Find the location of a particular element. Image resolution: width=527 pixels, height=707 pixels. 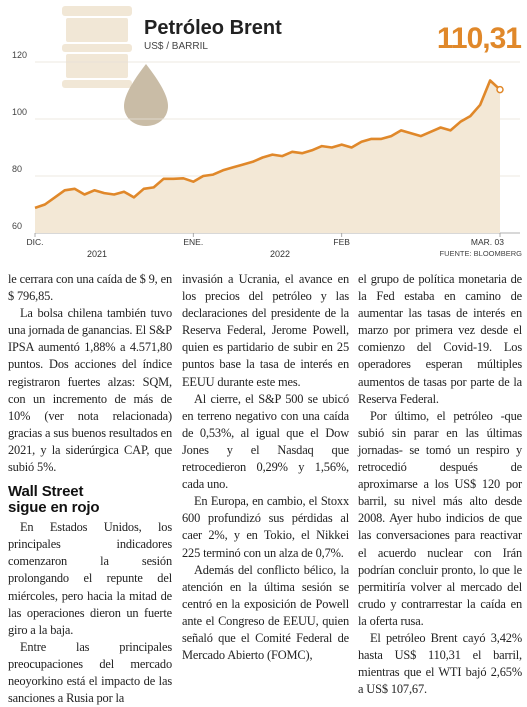

chart-subtitle: US$ / BARRIL is located at coordinates (176, 46).